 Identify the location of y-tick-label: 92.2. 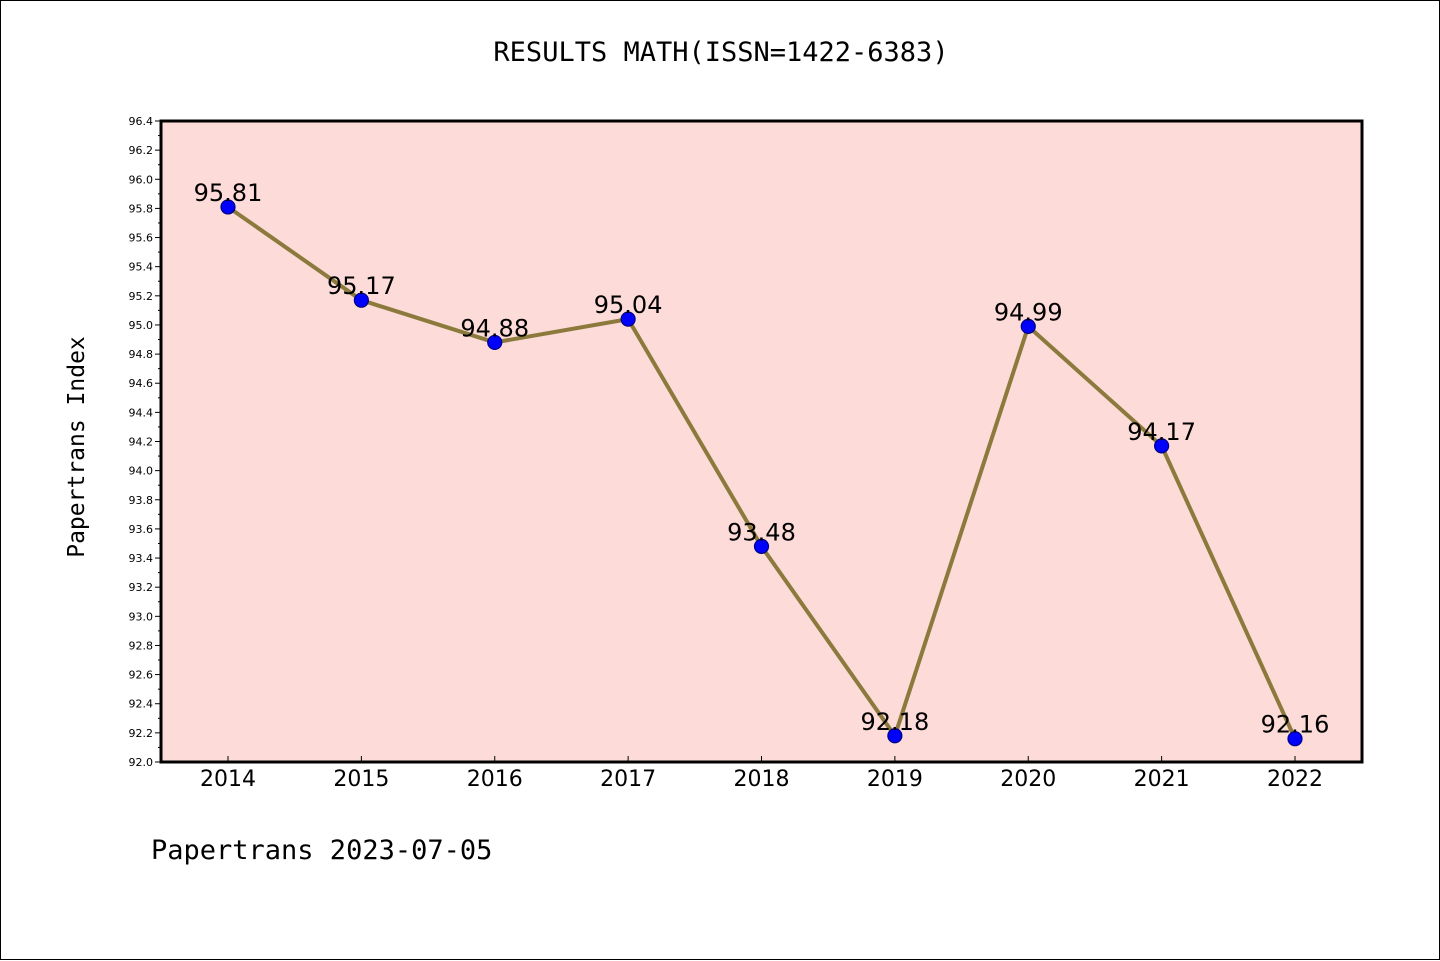
(141, 733).